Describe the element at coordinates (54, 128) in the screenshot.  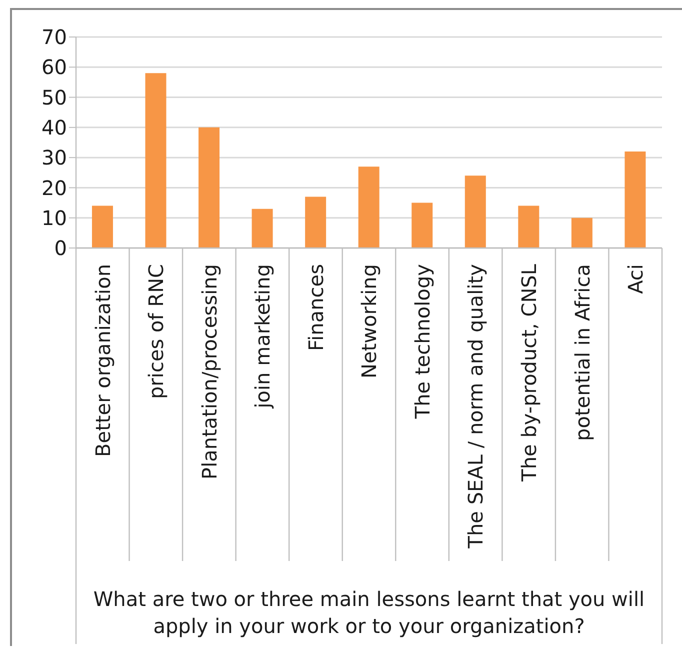
I see `y-tick-label: 40` at that location.